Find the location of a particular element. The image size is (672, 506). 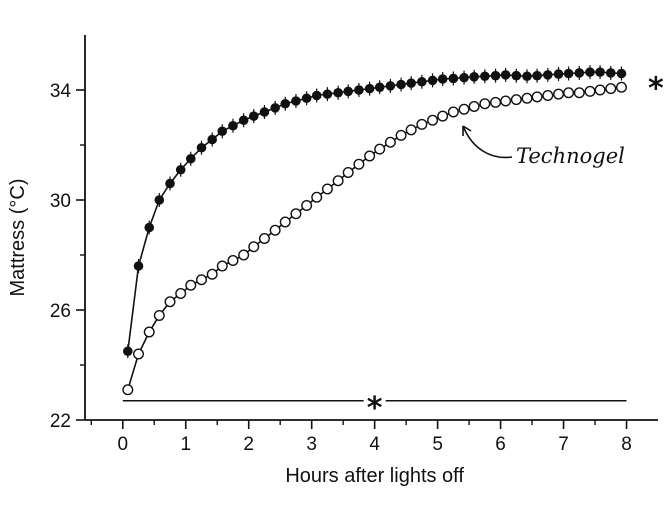

x-tick-label: 3 is located at coordinates (311, 444).